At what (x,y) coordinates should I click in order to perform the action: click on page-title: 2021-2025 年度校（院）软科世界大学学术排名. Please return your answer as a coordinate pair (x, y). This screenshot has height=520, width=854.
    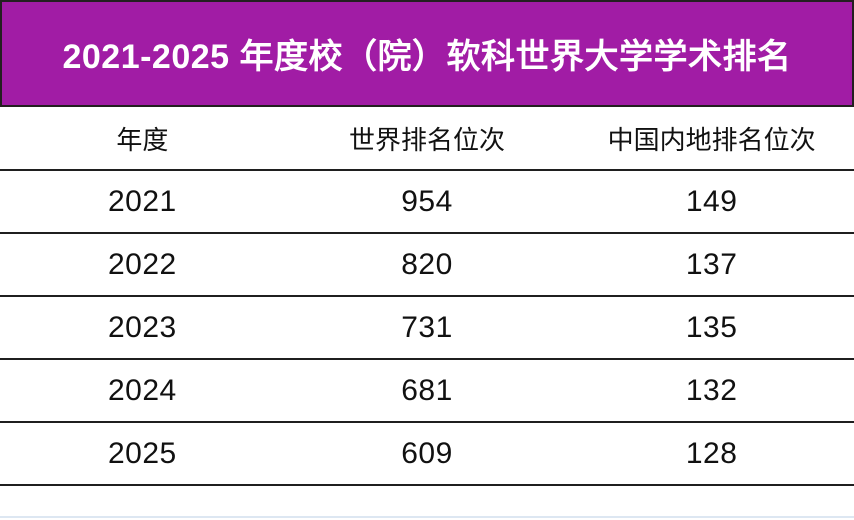
    Looking at the image, I should click on (427, 57).